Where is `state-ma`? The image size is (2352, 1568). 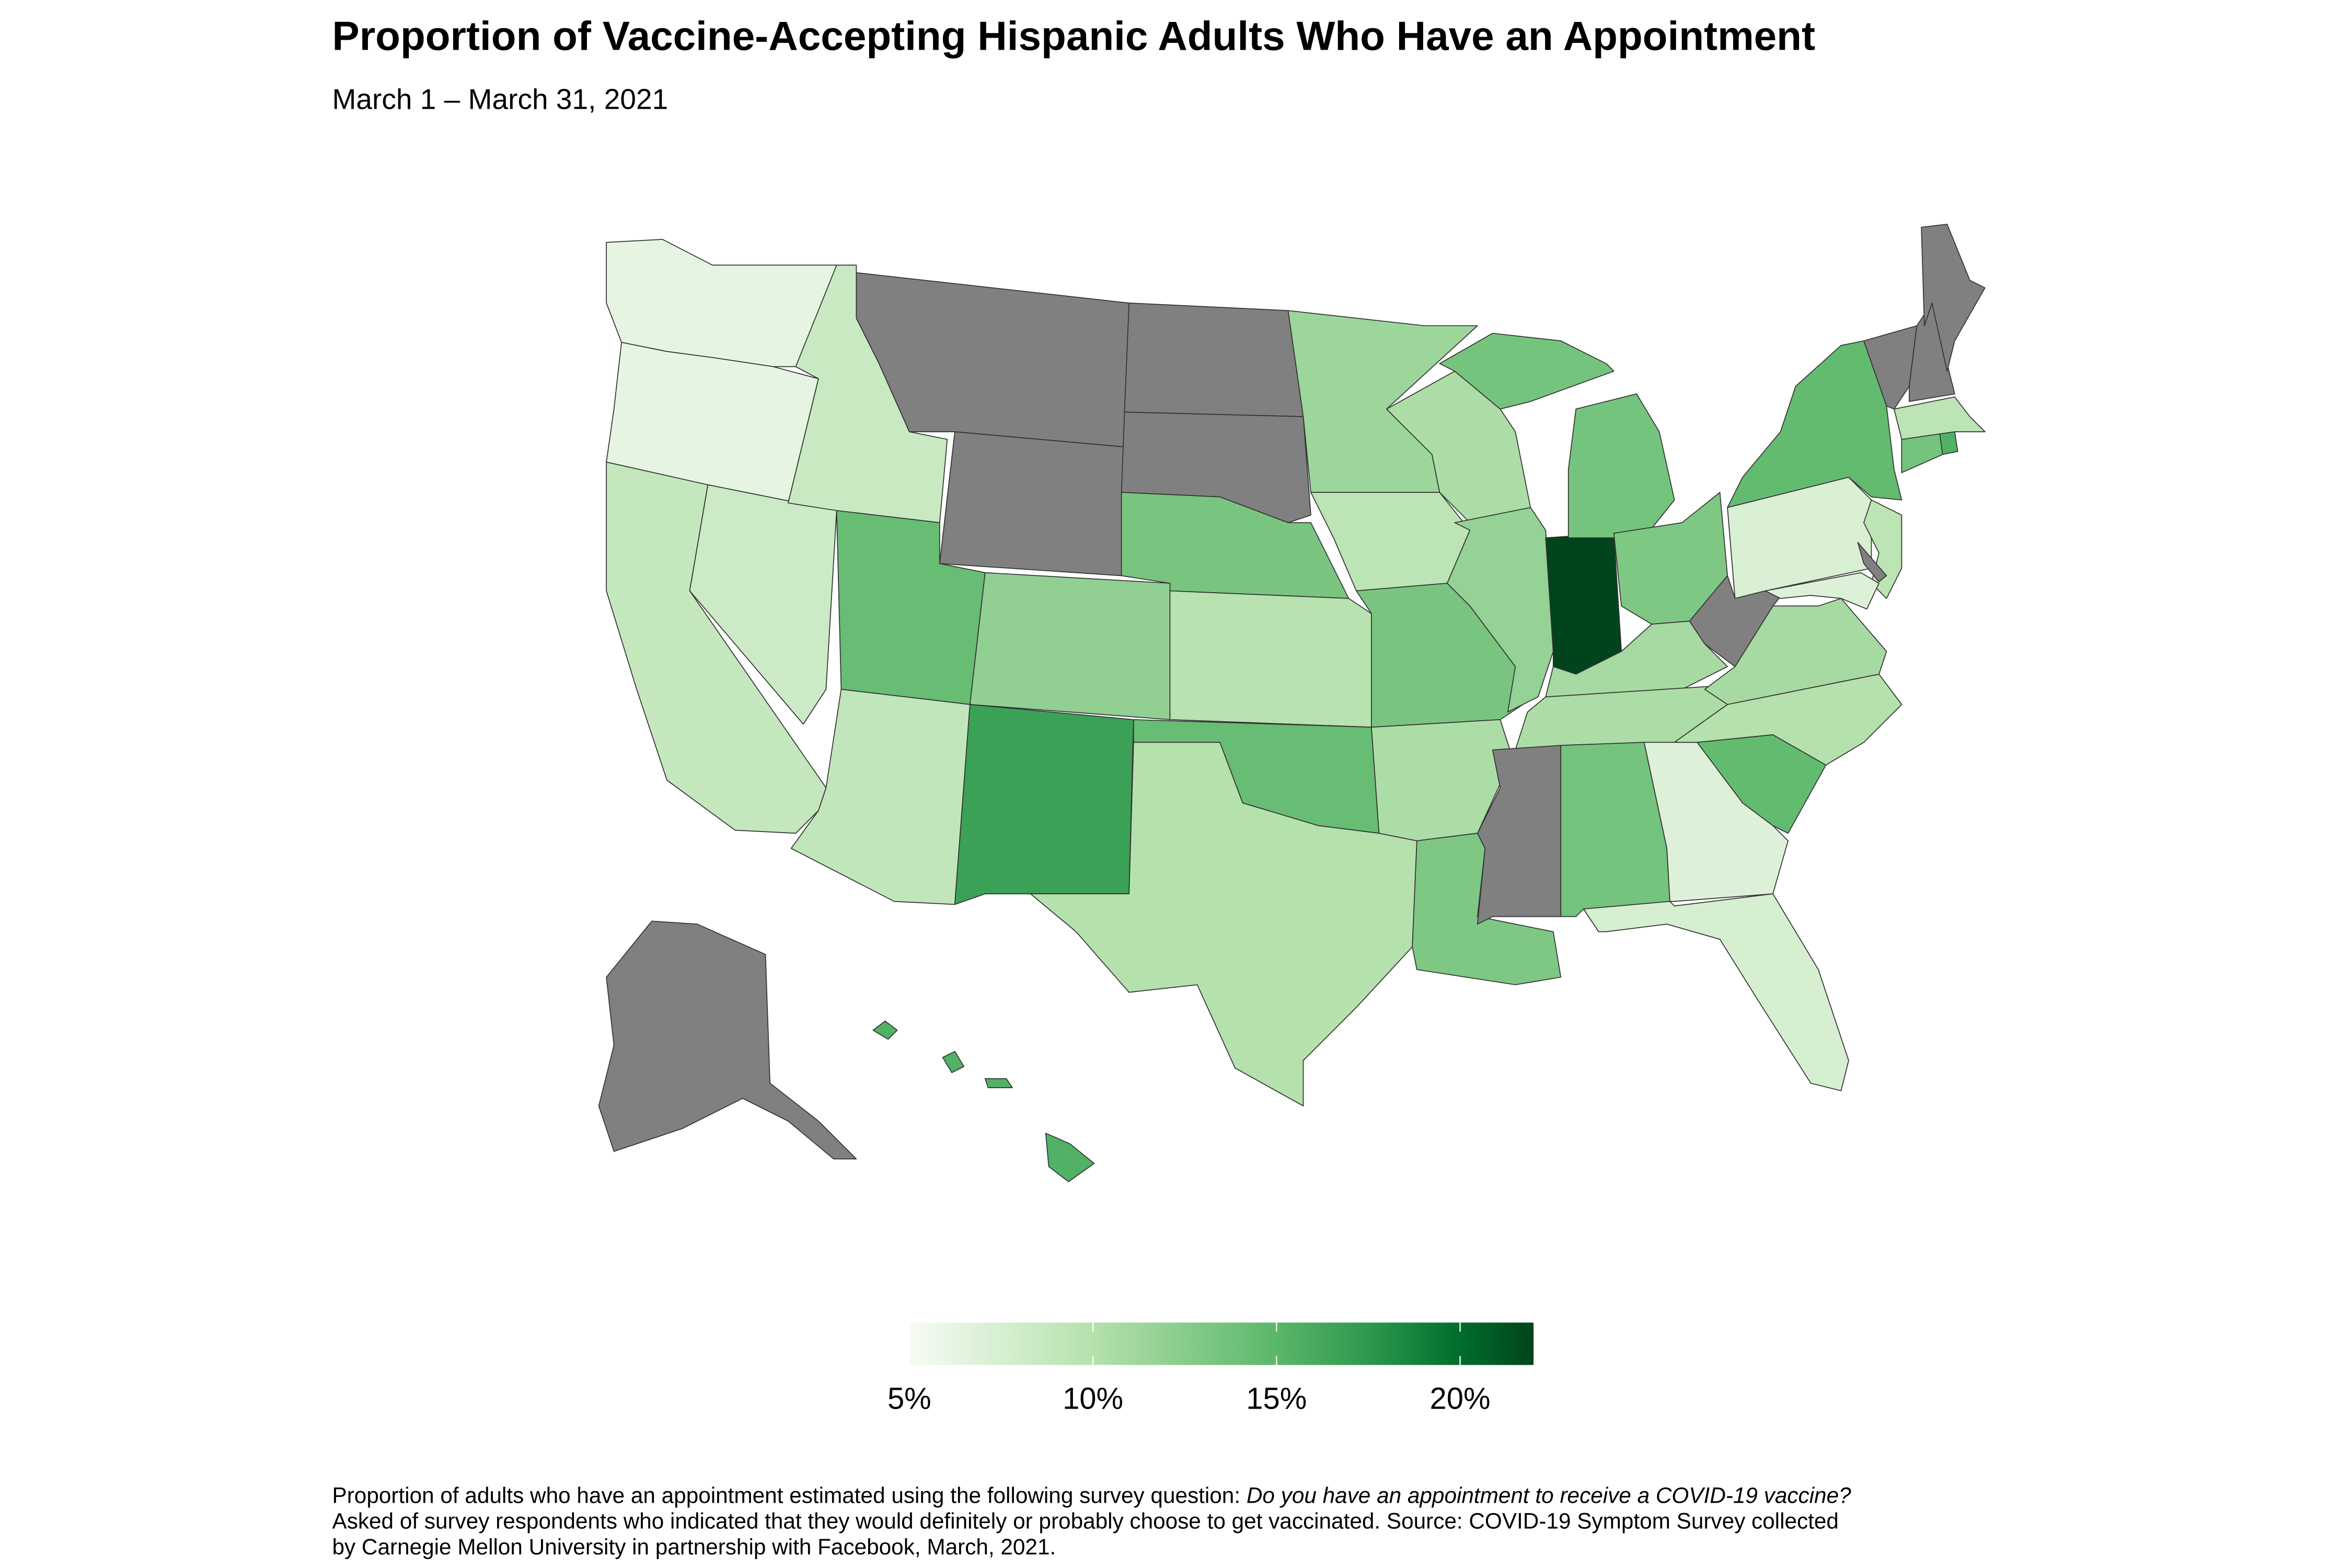
state-ma is located at coordinates (1940, 418).